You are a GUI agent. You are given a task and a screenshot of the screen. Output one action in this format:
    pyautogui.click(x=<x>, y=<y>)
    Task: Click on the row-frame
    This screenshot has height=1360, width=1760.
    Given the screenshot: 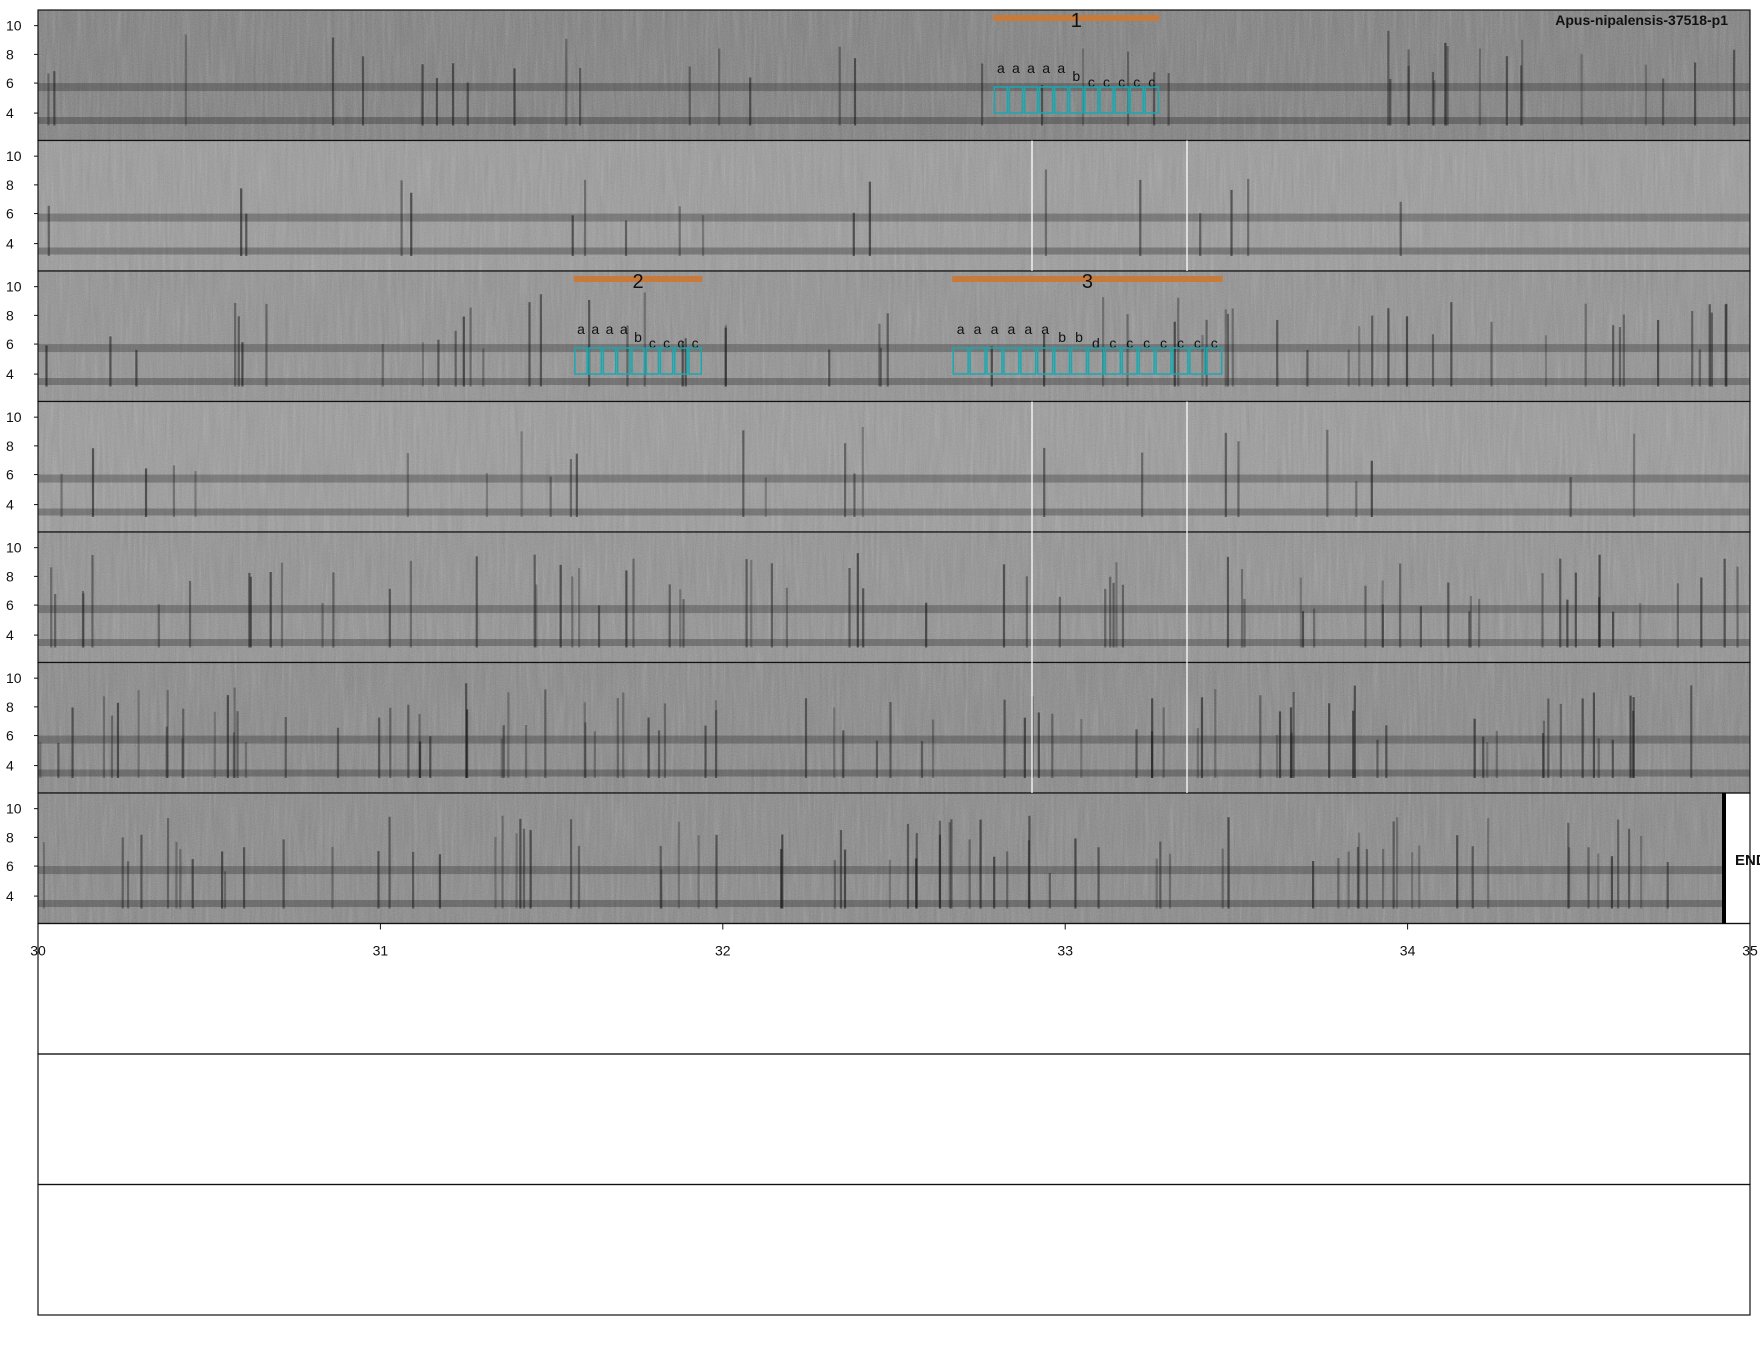 What is the action you would take?
    pyautogui.click(x=894, y=988)
    